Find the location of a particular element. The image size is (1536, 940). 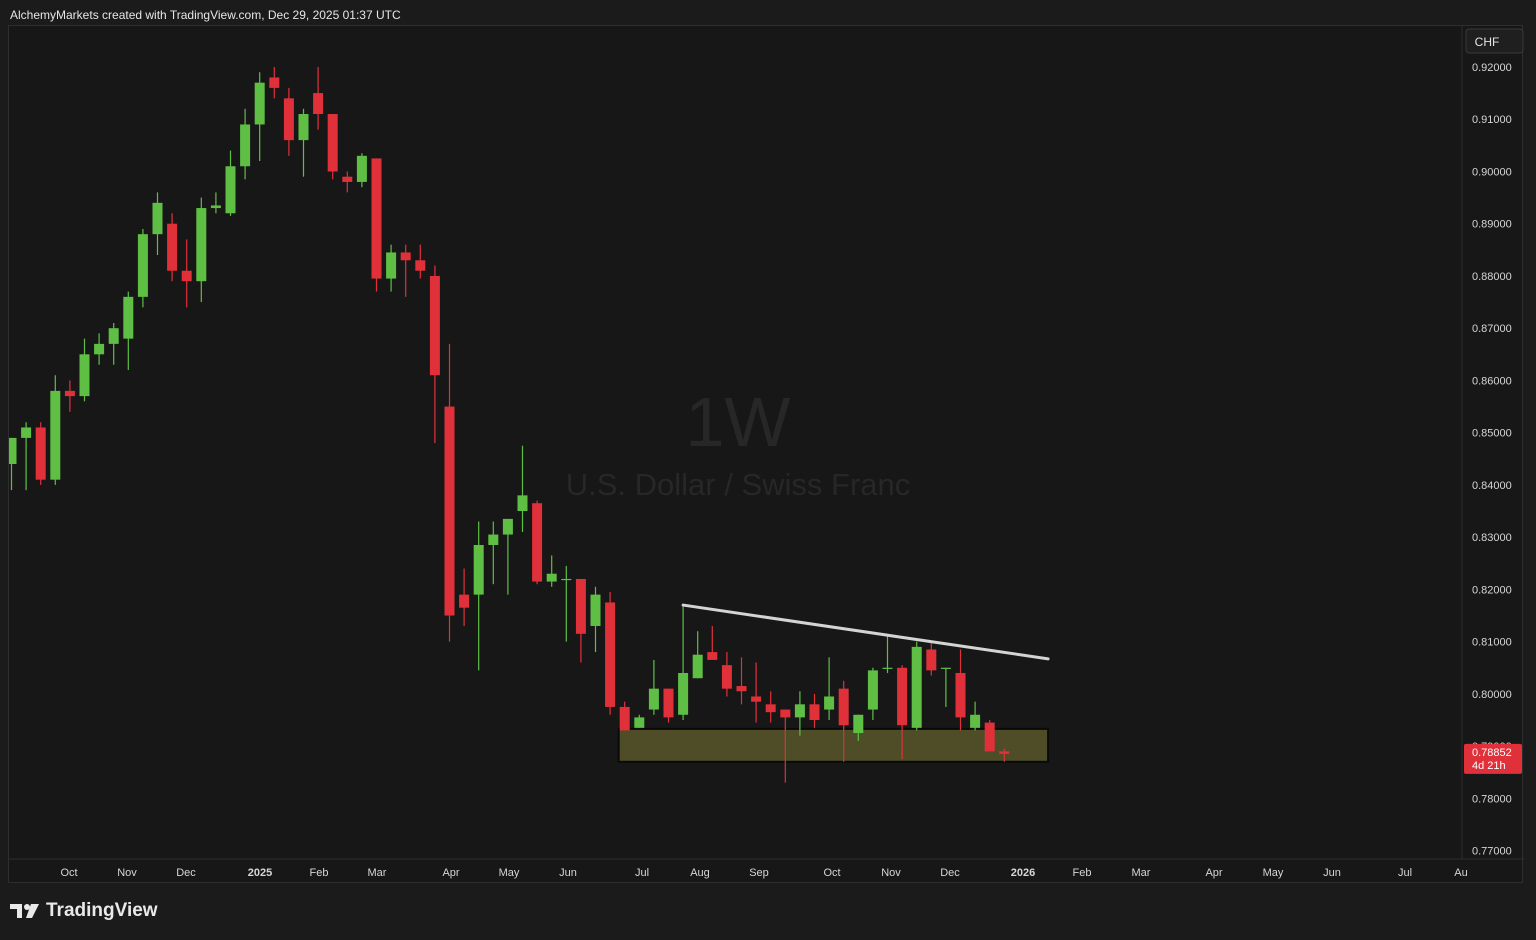

watermark-symbol-name: U.S. Dollar / Swiss Franc is located at coordinates (738, 484).